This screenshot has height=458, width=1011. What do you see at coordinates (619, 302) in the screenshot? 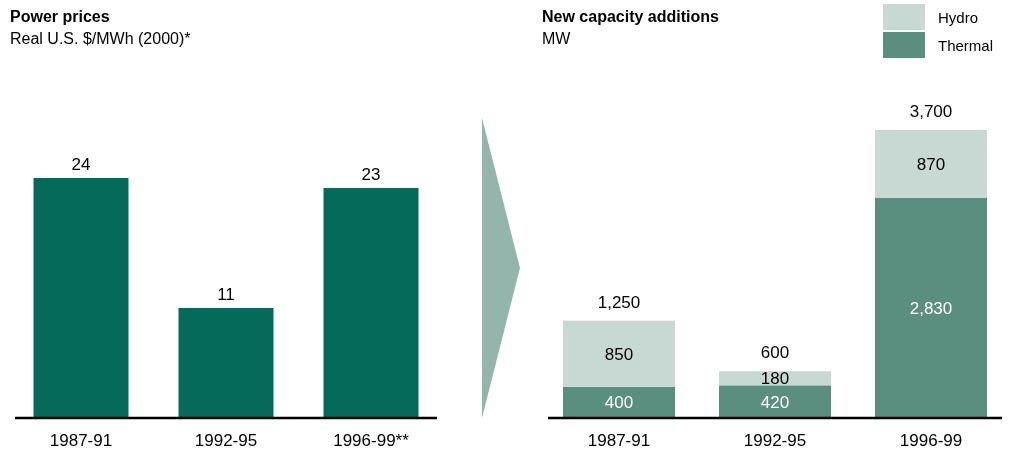
I see `total-label: 1,250` at bounding box center [619, 302].